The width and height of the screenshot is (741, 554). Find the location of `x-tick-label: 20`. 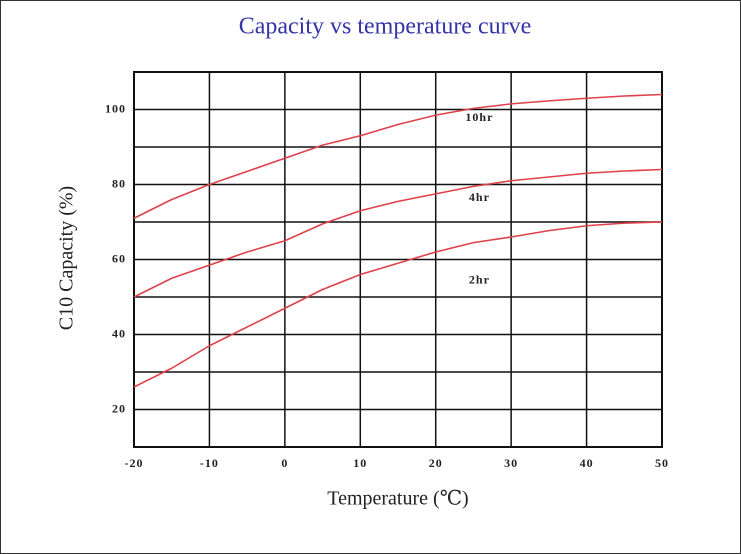

x-tick-label: 20 is located at coordinates (436, 463).